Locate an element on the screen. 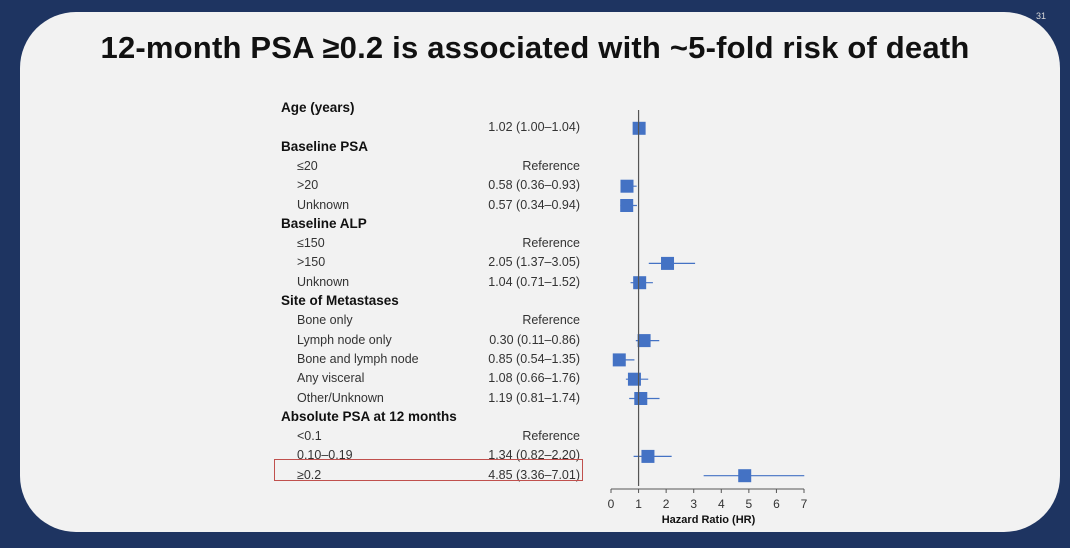  x-tick-label: 3 is located at coordinates (693, 504).